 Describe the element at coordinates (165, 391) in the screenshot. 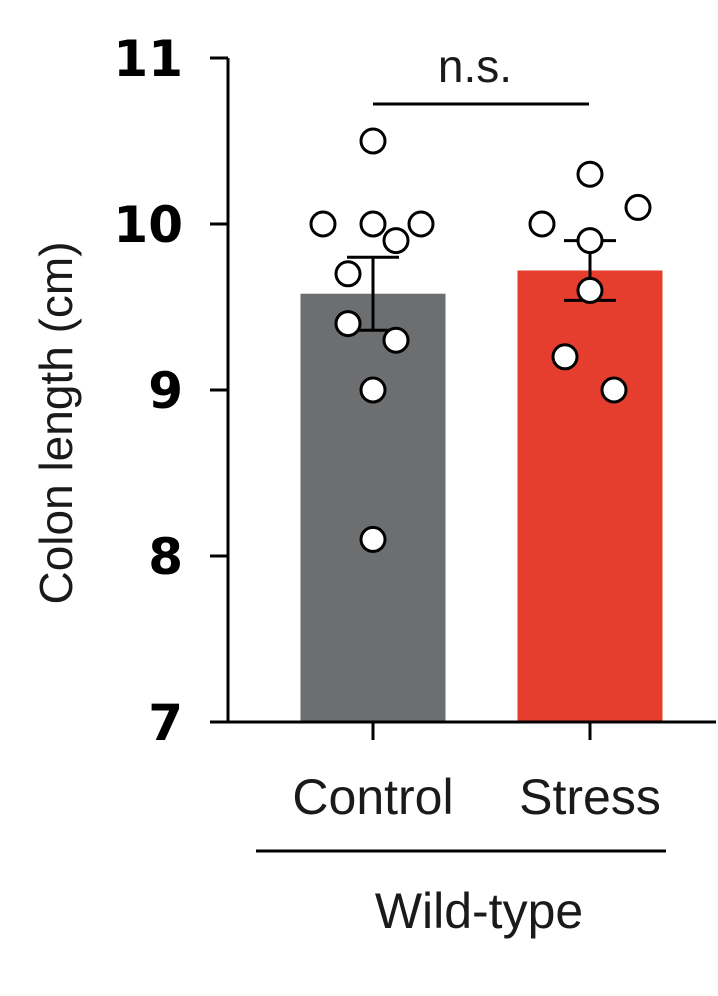

I see `y-tick-label-9: 9` at that location.